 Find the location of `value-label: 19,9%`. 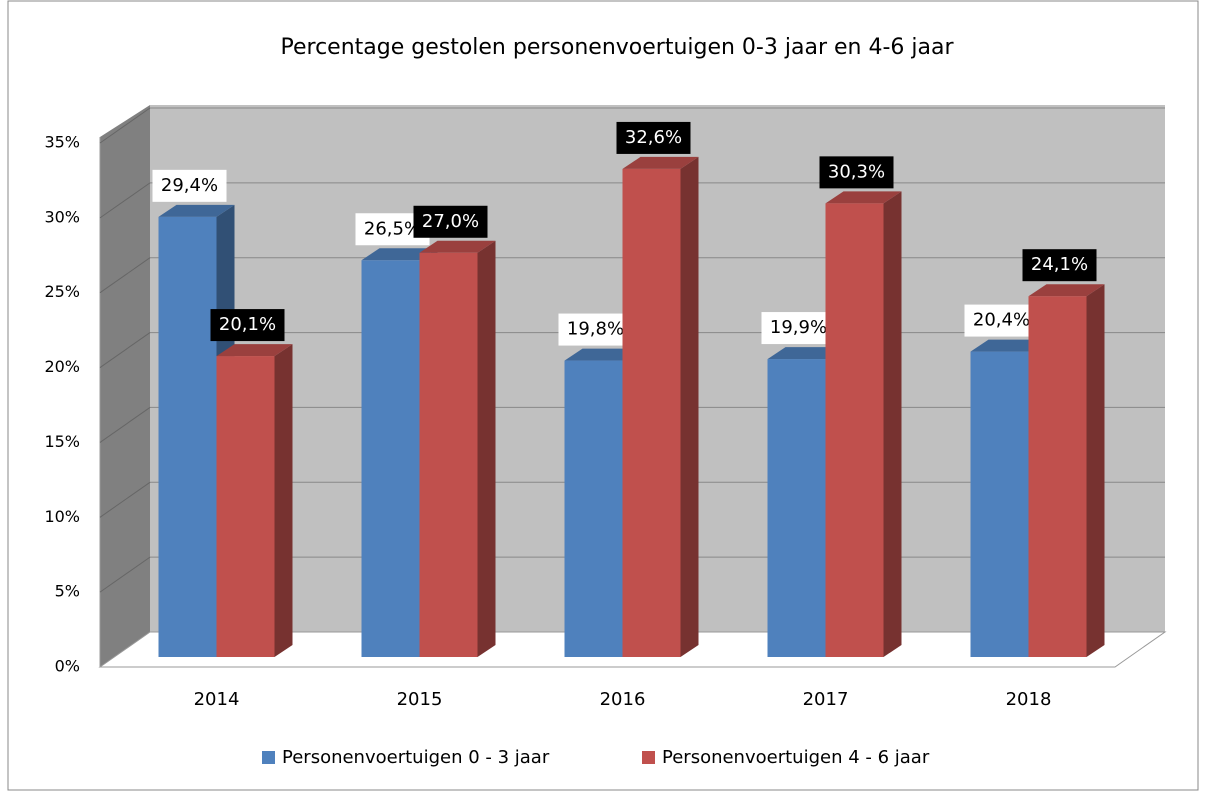

value-label: 19,9% is located at coordinates (798, 327).